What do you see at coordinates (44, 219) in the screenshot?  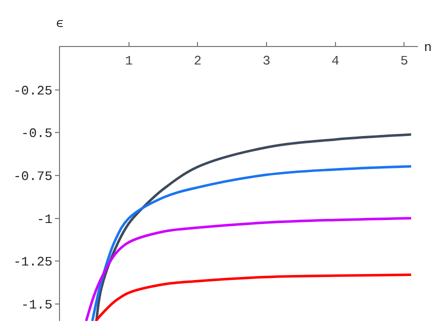 I see `y-tick-label: -1` at bounding box center [44, 219].